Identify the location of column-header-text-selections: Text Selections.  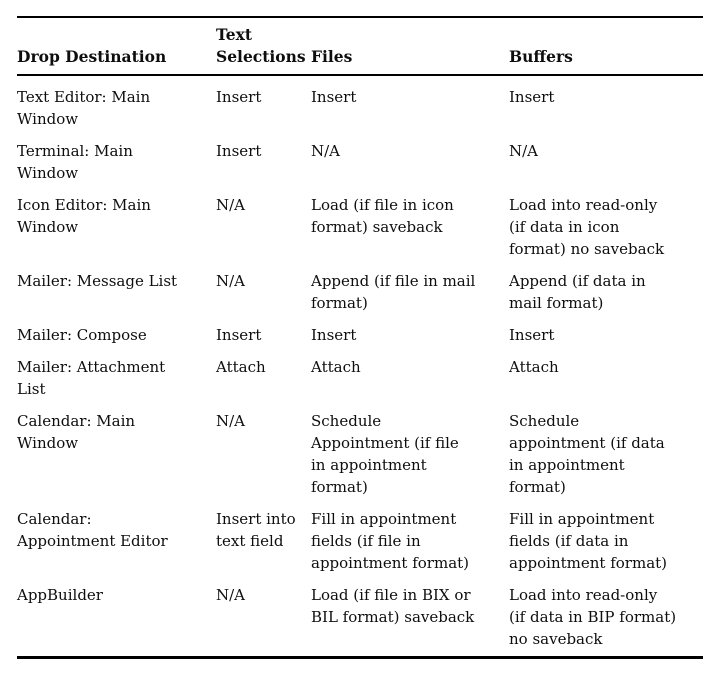
(263, 46).